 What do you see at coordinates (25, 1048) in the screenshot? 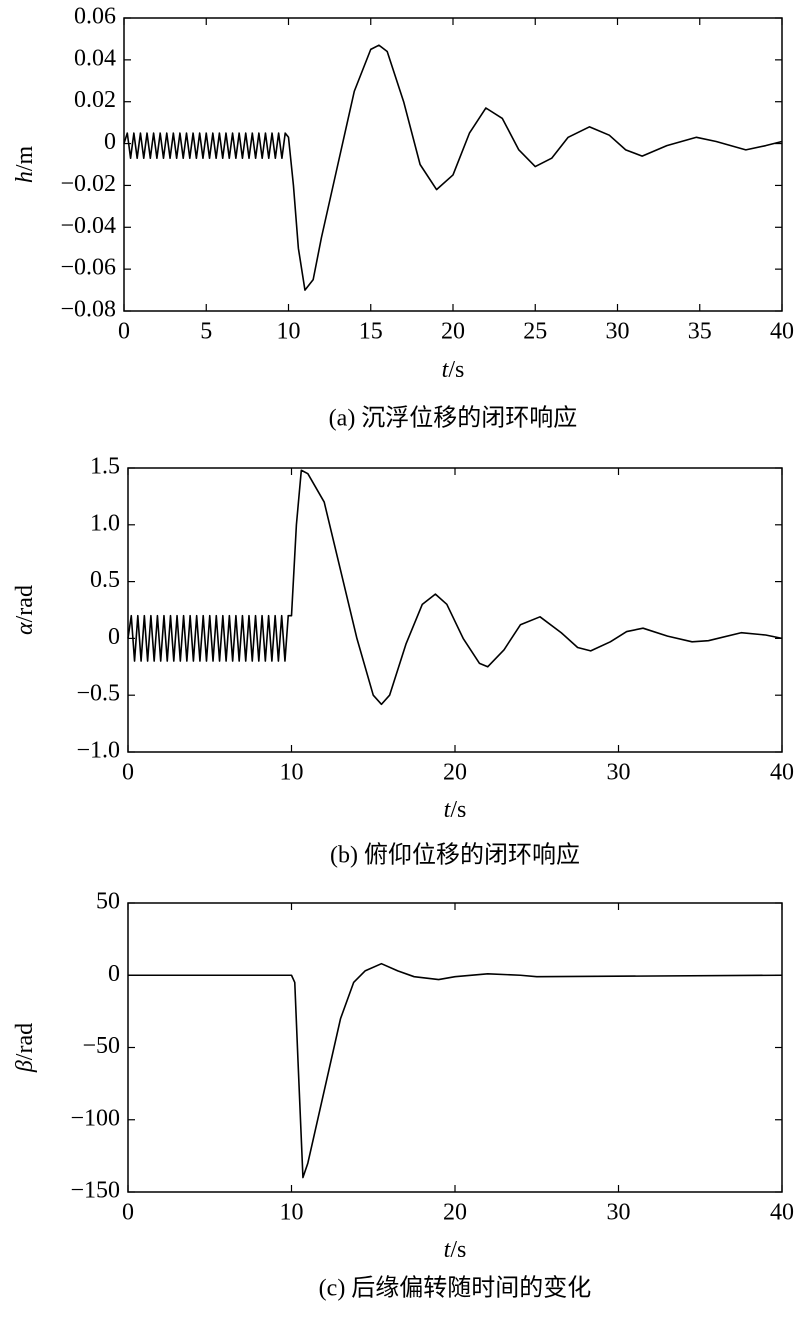
I see `y-axis-label: β/rad` at bounding box center [25, 1048].